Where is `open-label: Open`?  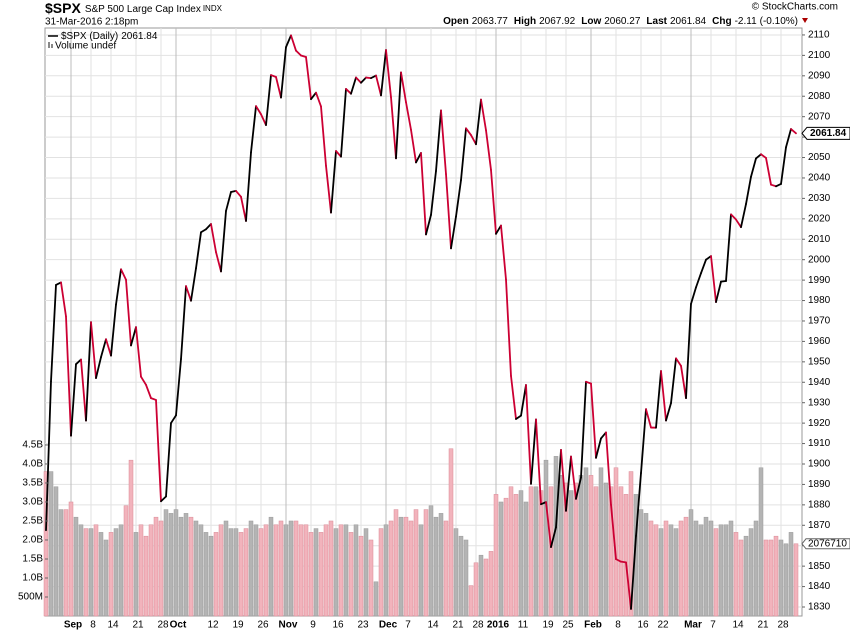
open-label: Open is located at coordinates (456, 21).